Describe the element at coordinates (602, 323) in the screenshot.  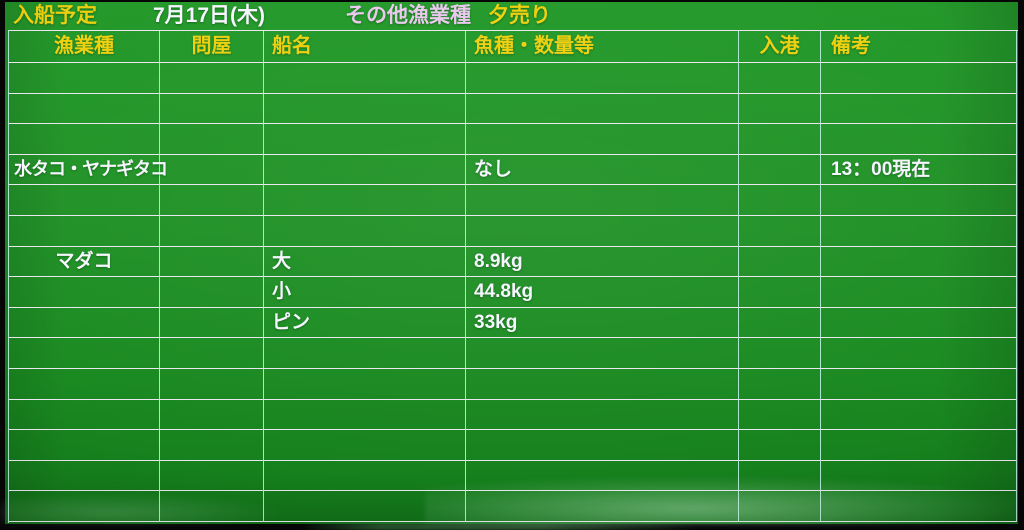
I see `table-cell: 33kg` at that location.